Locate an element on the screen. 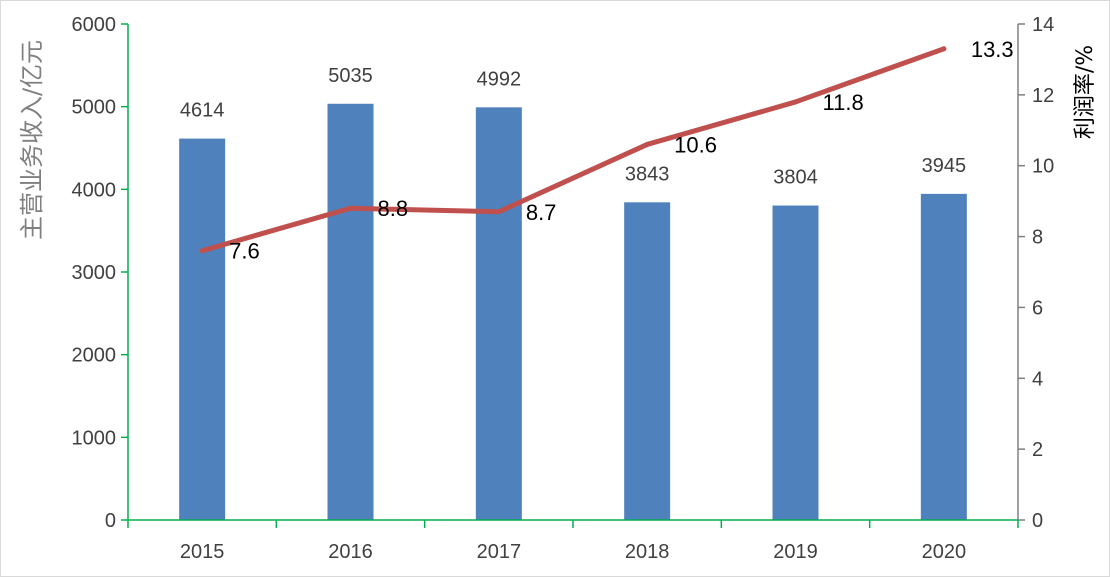  bar-2016 is located at coordinates (350, 312).